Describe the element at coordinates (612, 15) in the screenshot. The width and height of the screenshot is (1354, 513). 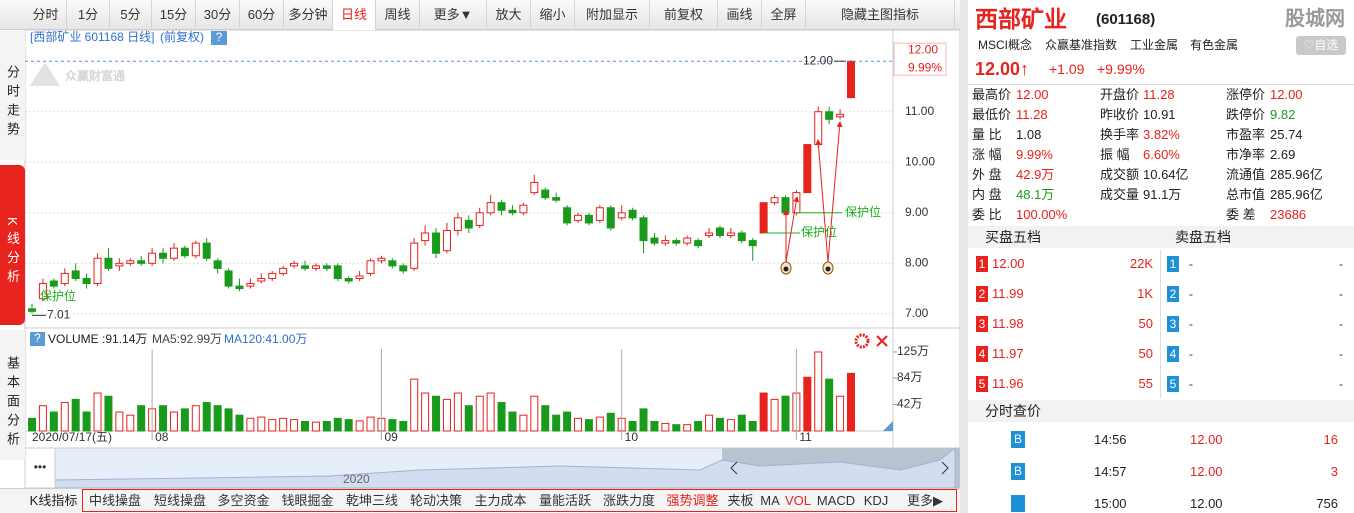
I see `toolbar-button: 附加显示` at that location.